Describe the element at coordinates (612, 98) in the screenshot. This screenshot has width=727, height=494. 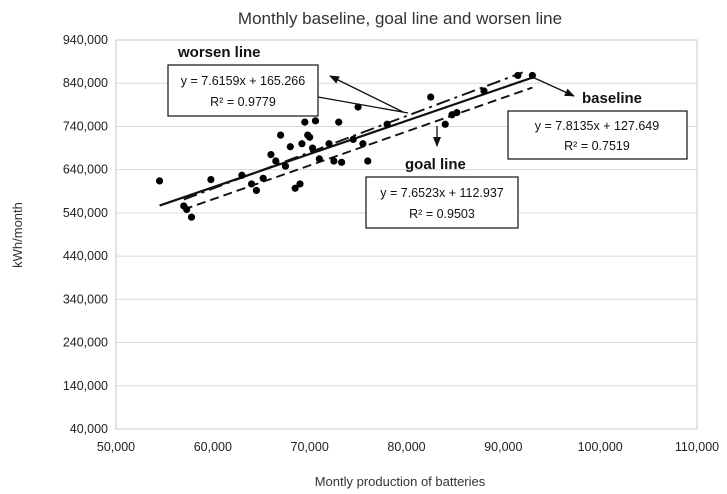
I see `baseline-label: baseline` at that location.